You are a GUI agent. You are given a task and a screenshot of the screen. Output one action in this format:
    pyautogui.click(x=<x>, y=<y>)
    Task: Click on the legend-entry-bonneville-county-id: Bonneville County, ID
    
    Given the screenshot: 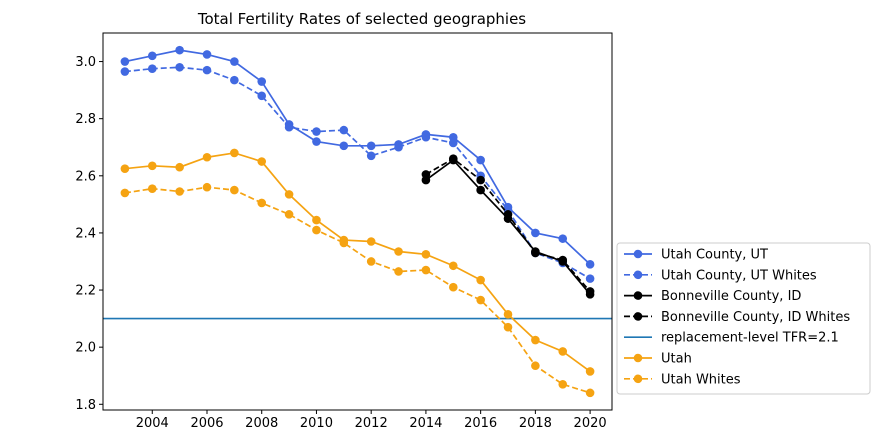 What is the action you would take?
    pyautogui.click(x=712, y=296)
    